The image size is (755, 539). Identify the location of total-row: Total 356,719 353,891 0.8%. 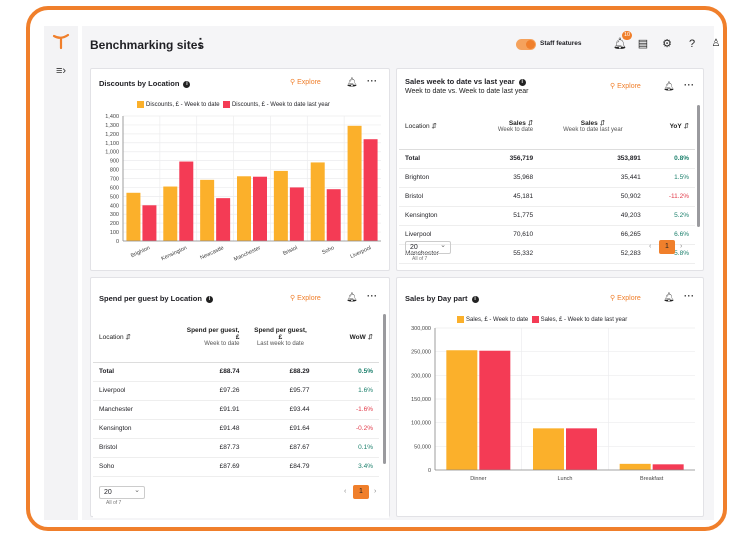
(547, 158).